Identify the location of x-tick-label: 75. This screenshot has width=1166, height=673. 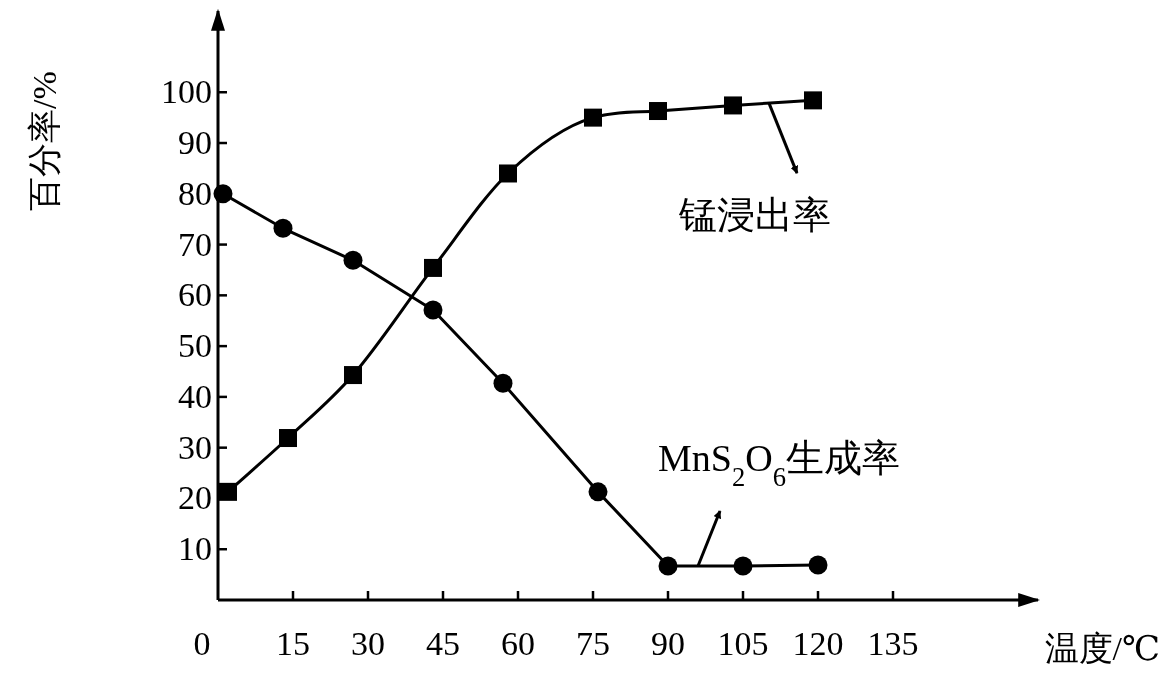
(593, 643).